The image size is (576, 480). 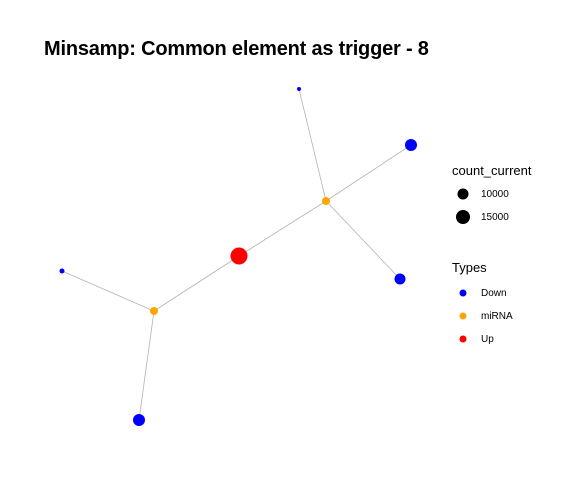 I want to click on graph-node-up, so click(x=239, y=256).